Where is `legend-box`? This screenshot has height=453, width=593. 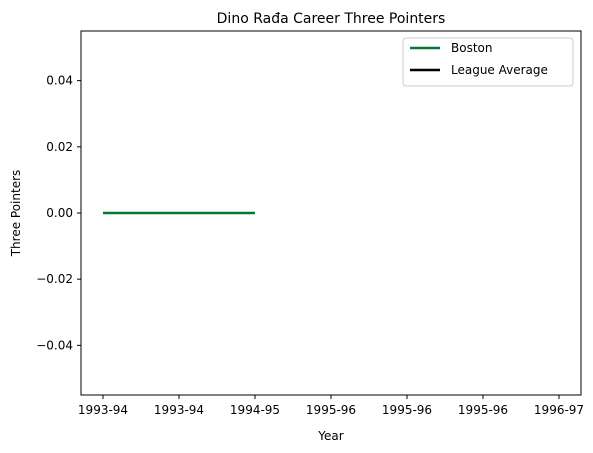 legend-box is located at coordinates (488, 62).